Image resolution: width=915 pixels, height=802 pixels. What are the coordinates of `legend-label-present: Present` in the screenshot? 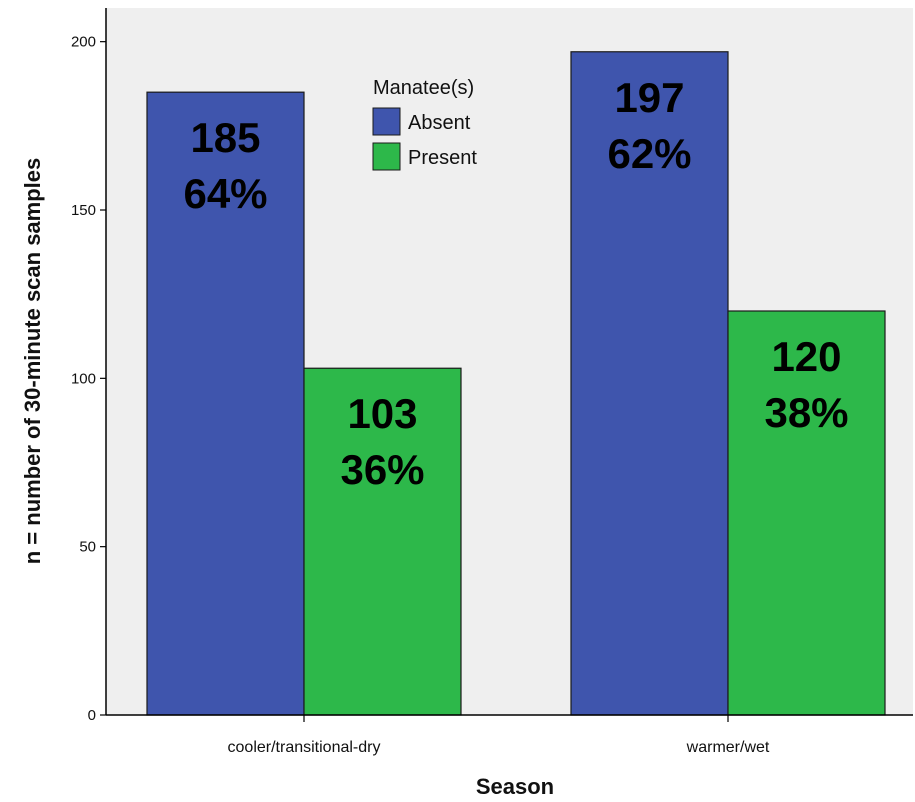 It's located at (442, 158).